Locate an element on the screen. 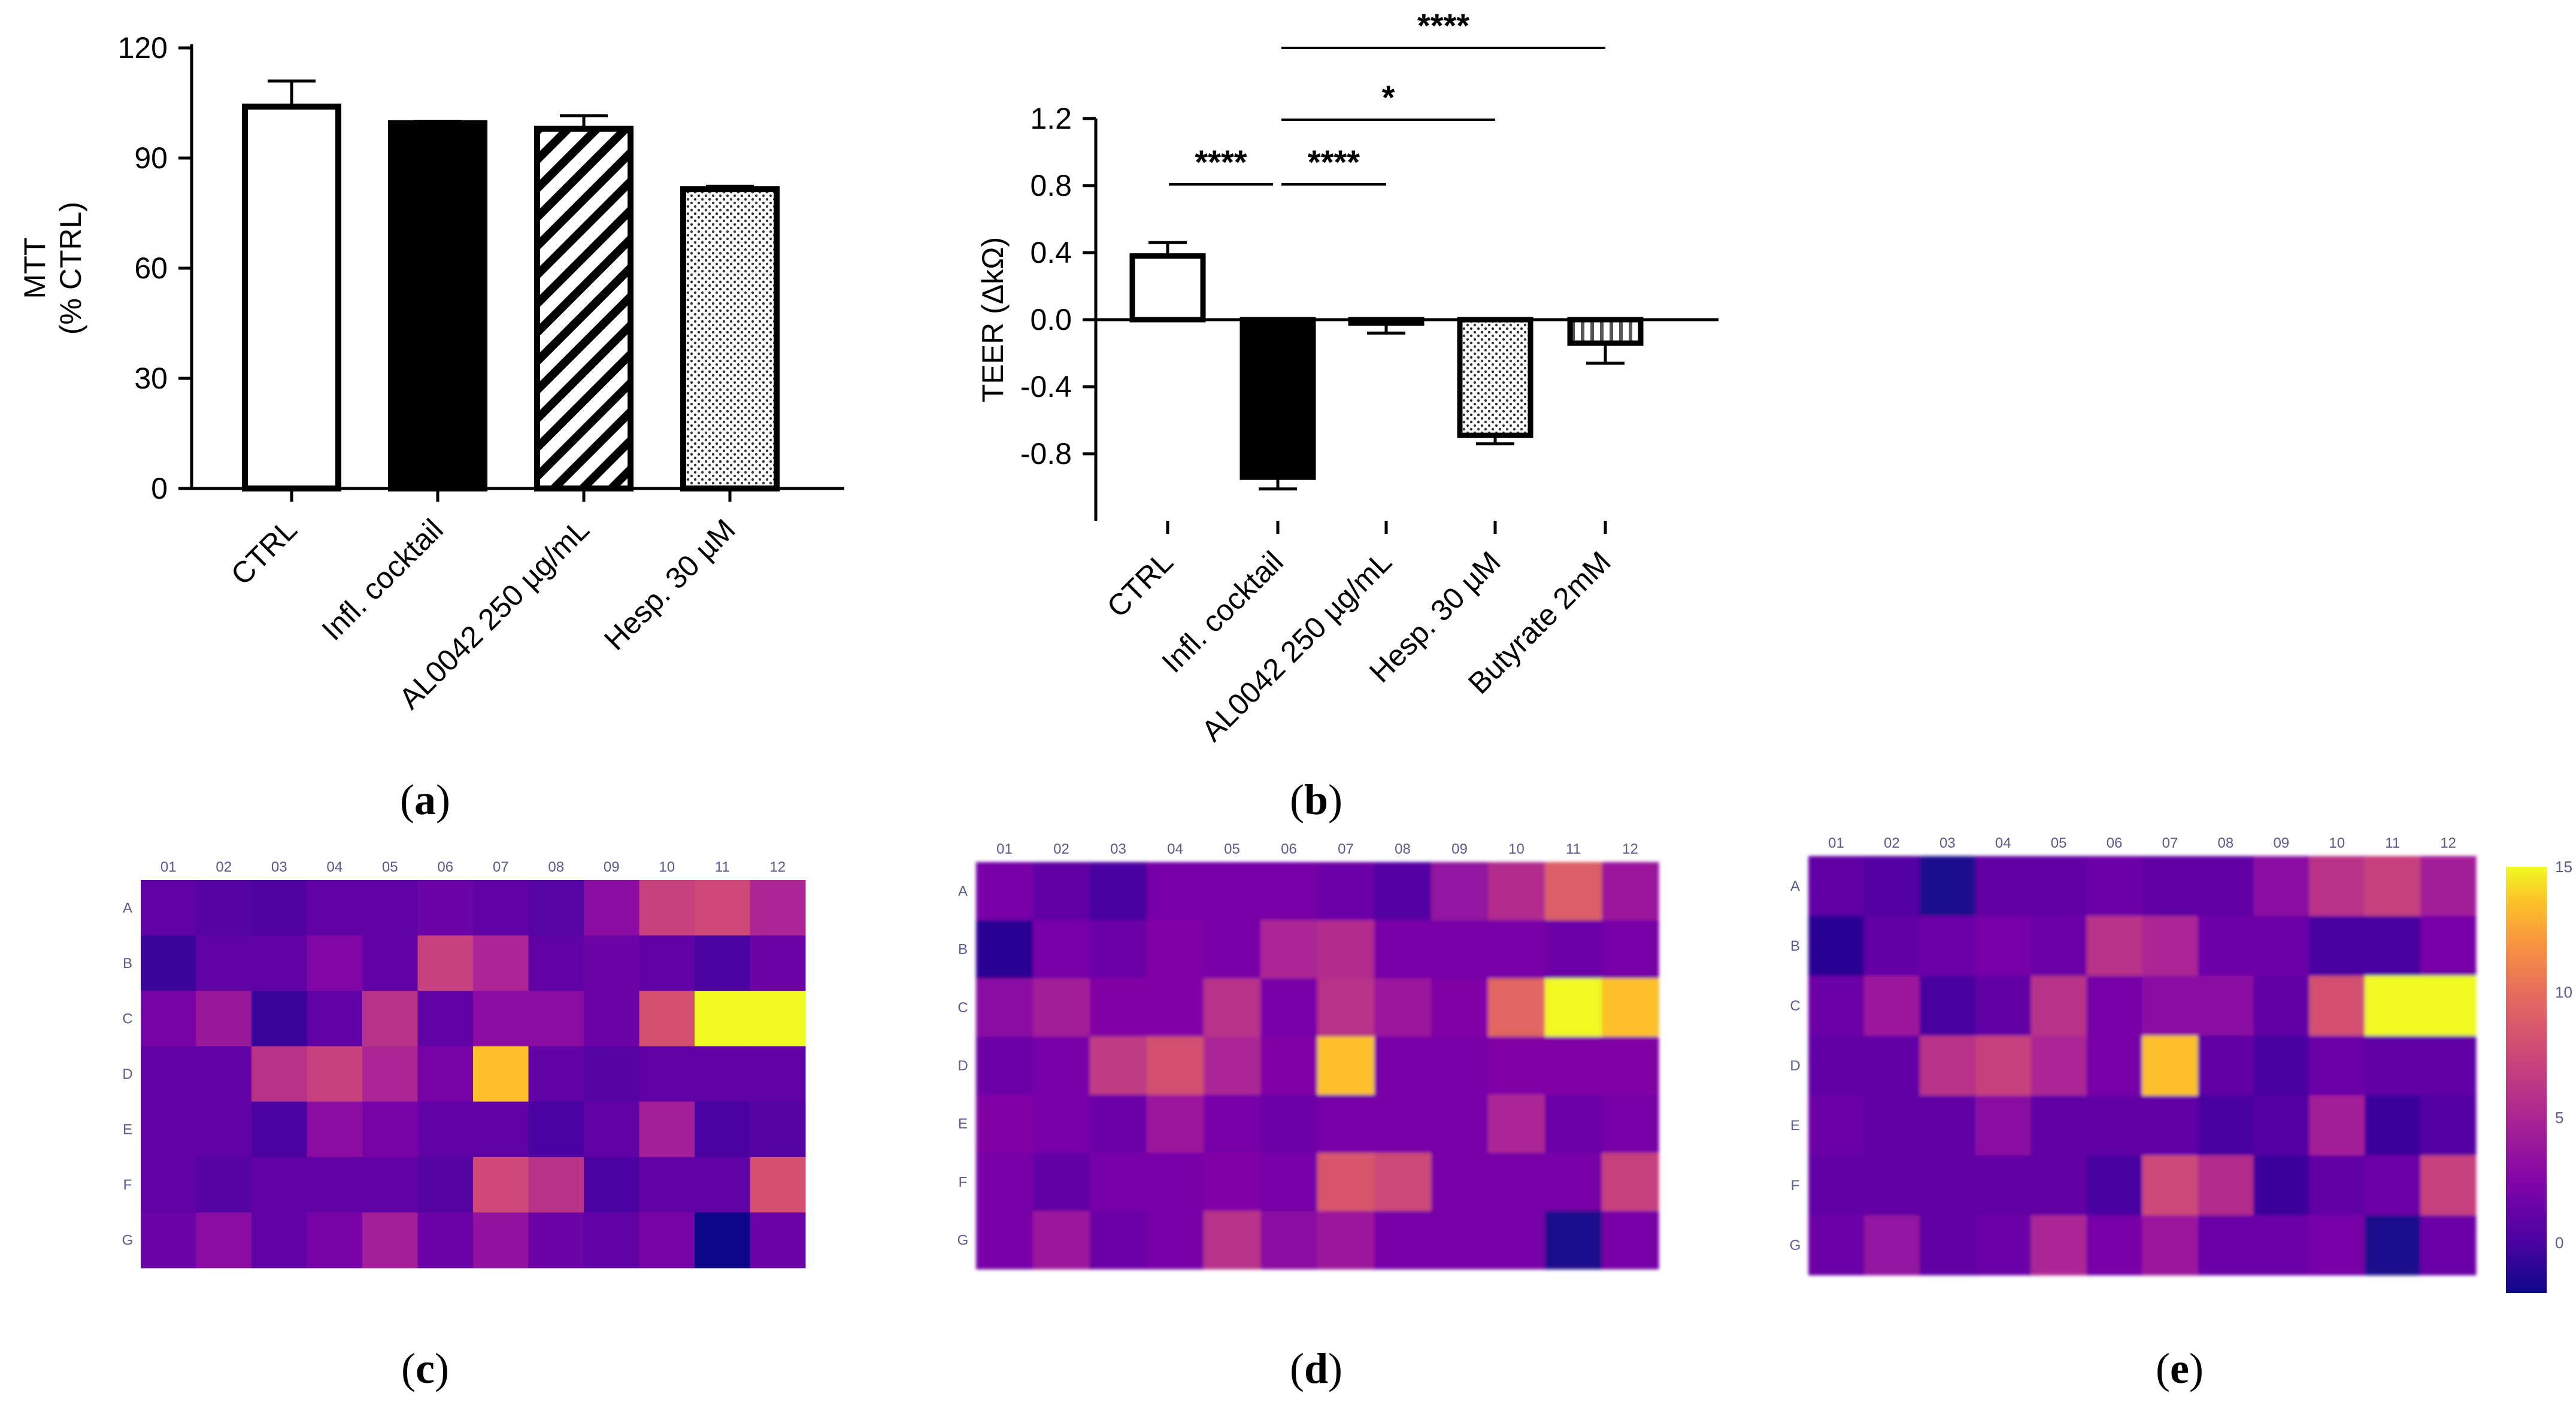 The width and height of the screenshot is (2576, 1402). panel-letter: a is located at coordinates (425, 800).